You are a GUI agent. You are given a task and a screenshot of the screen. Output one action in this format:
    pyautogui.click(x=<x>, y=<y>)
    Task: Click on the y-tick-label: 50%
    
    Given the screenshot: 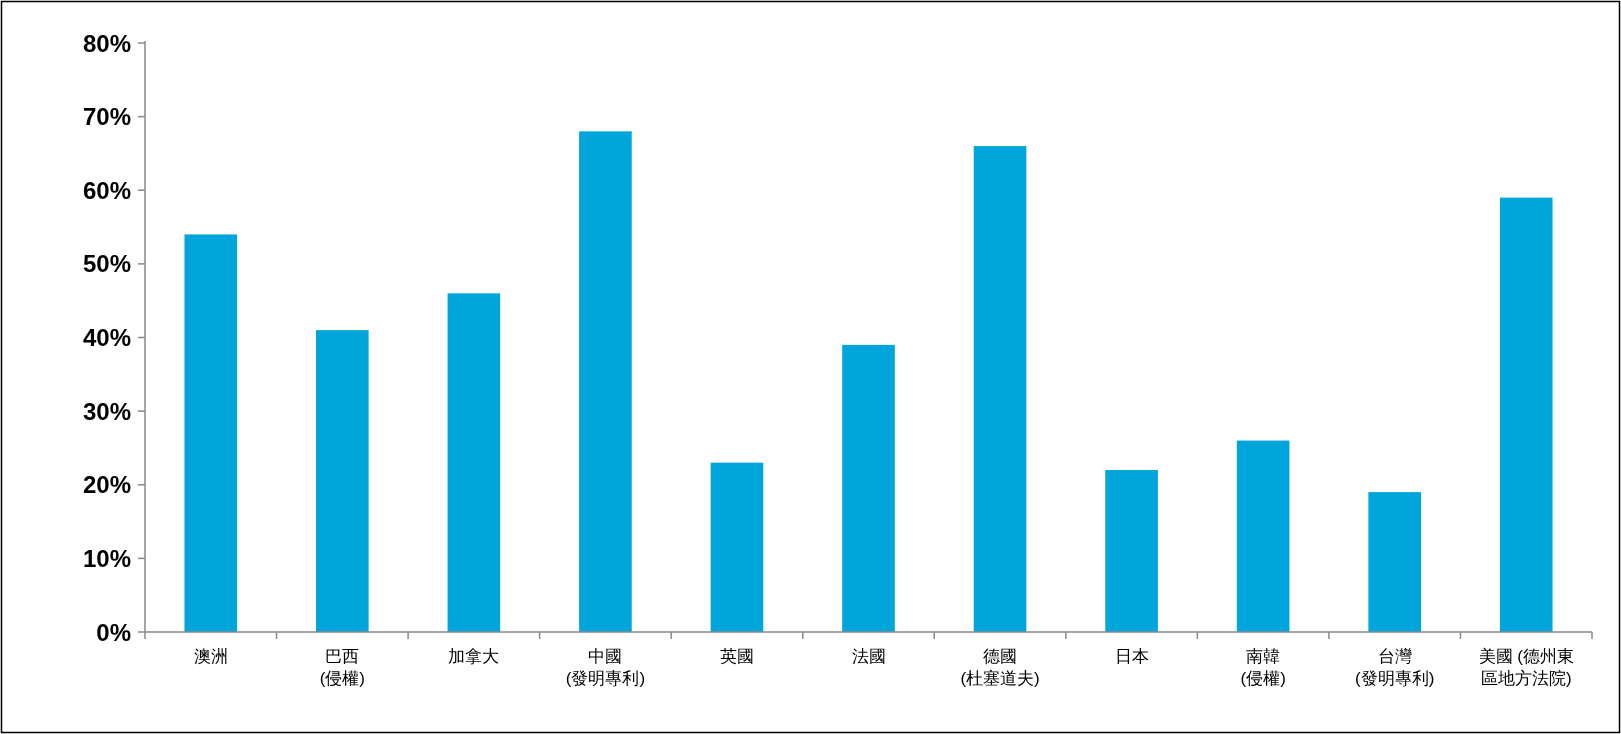 What is the action you would take?
    pyautogui.click(x=106, y=264)
    